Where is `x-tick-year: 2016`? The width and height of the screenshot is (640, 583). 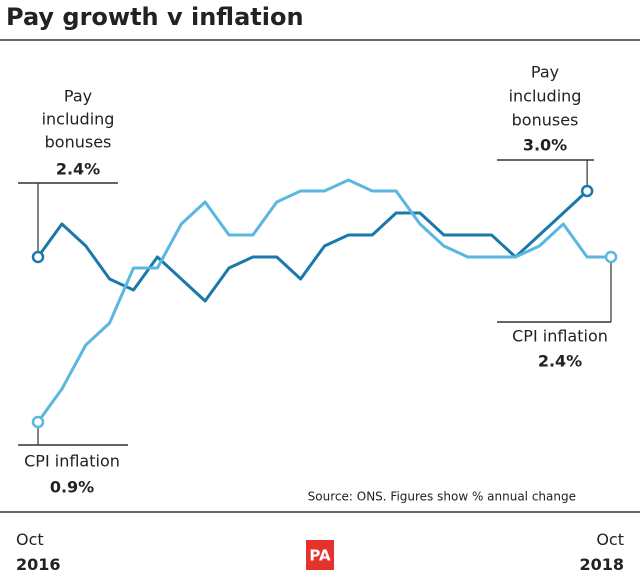 x-tick-year: 2016 is located at coordinates (38, 564).